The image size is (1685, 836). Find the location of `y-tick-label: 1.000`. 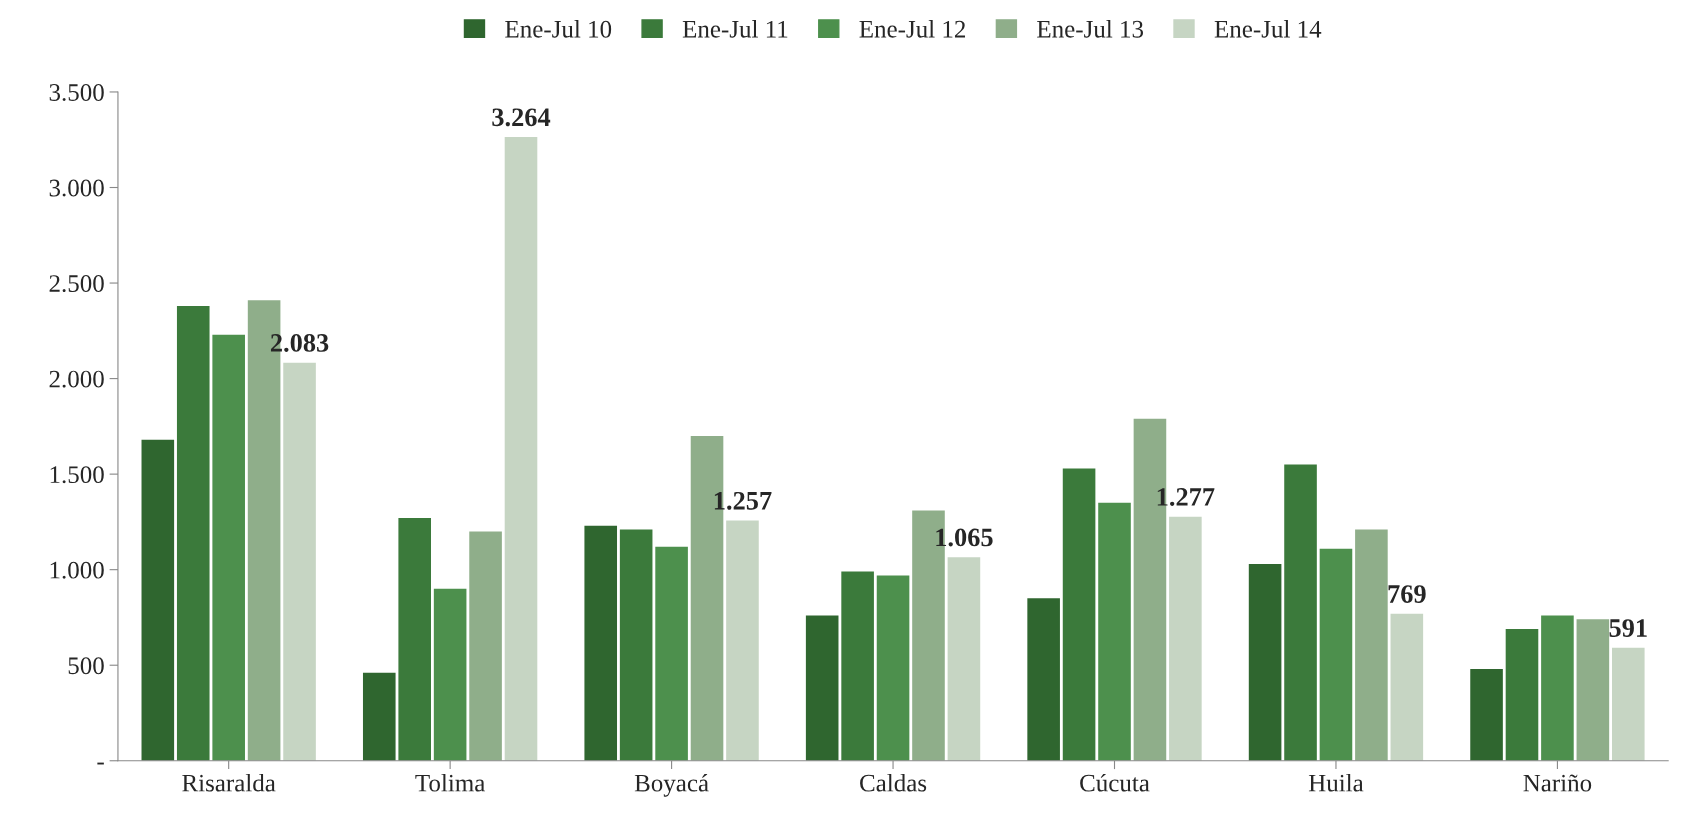

y-tick-label: 1.000 is located at coordinates (77, 570).